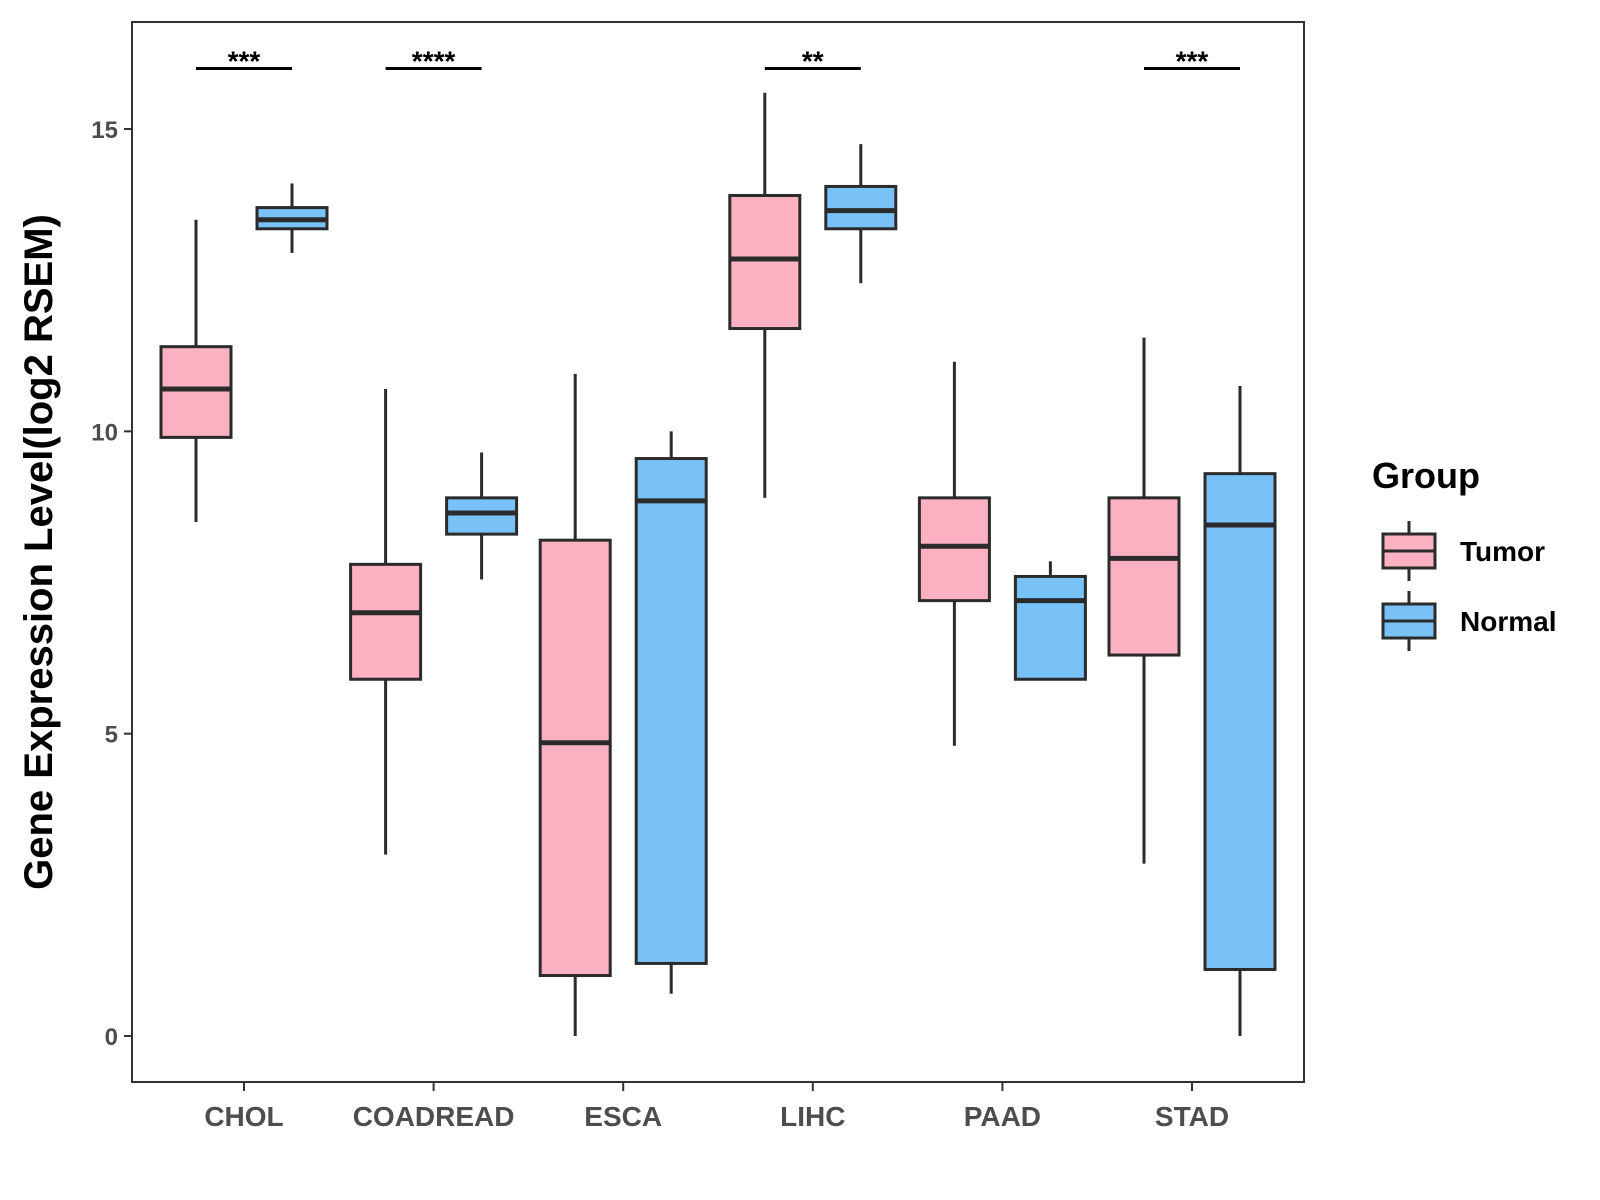 The width and height of the screenshot is (1600, 1200). What do you see at coordinates (1144, 576) in the screenshot?
I see `box-body-tumor-stad` at bounding box center [1144, 576].